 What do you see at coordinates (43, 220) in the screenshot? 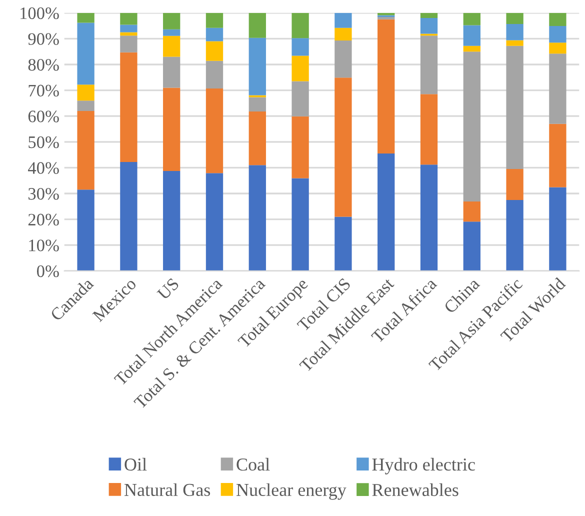
I see `y-tick-label: 20%` at bounding box center [43, 220].